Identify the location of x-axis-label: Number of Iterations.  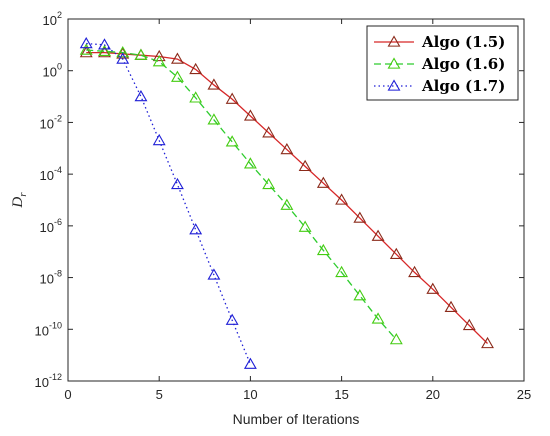
(296, 419).